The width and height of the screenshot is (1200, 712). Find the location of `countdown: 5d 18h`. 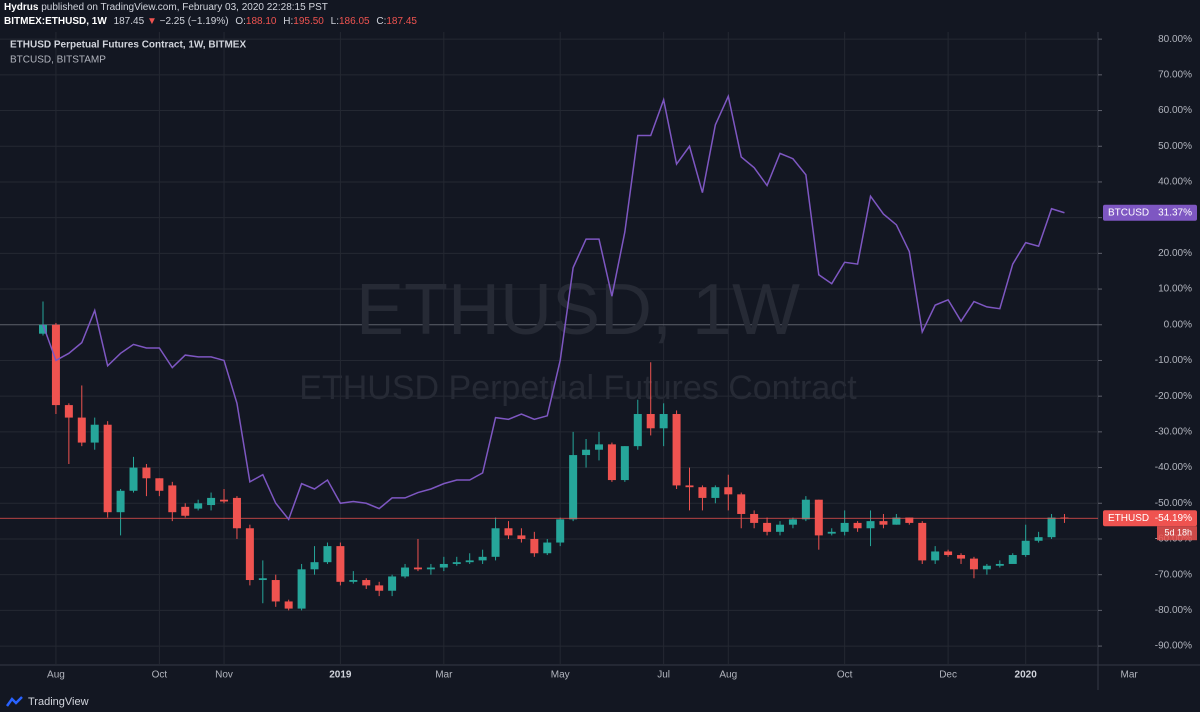

countdown: 5d 18h is located at coordinates (1178, 533).